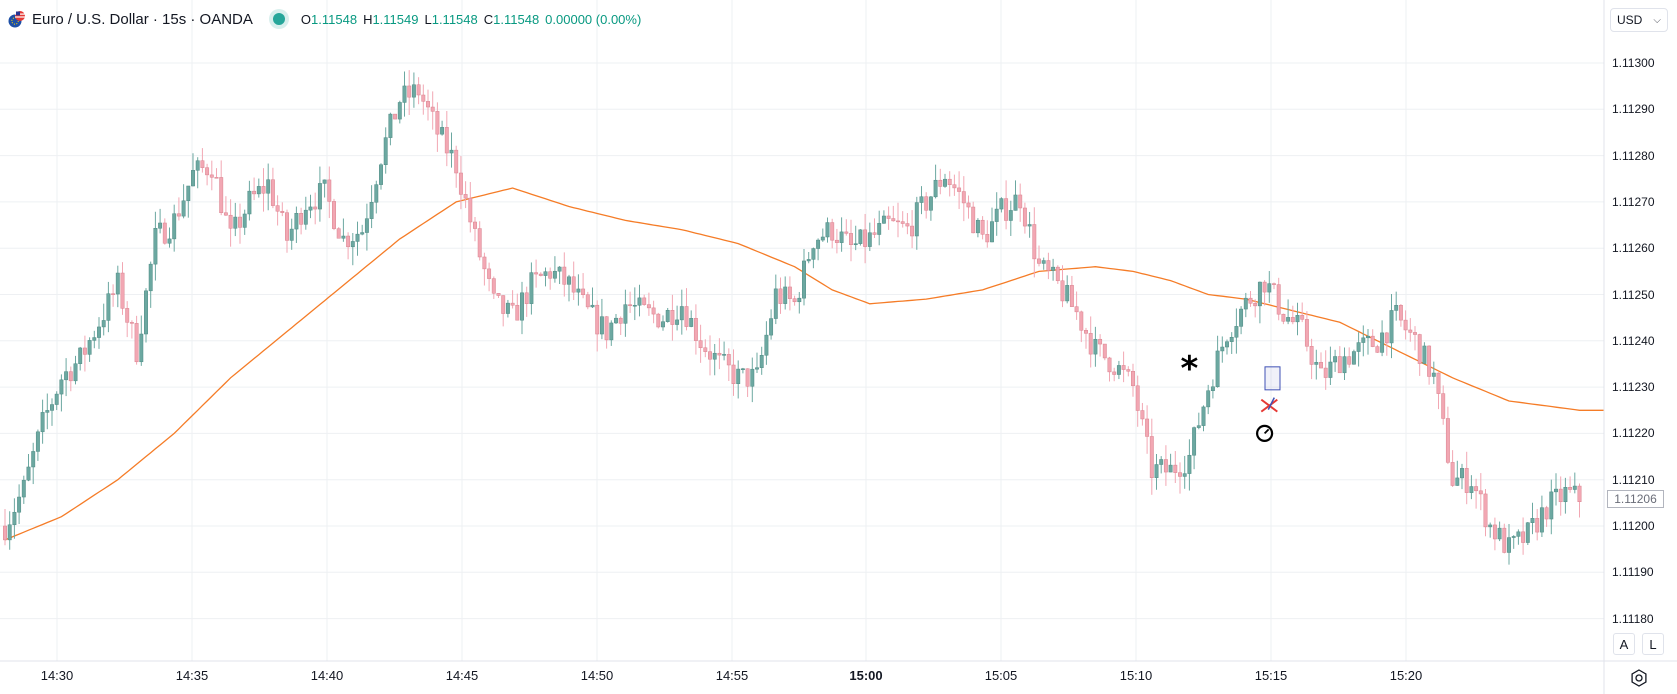  What do you see at coordinates (1272, 378) in the screenshot?
I see `rectangle-drawing` at bounding box center [1272, 378].